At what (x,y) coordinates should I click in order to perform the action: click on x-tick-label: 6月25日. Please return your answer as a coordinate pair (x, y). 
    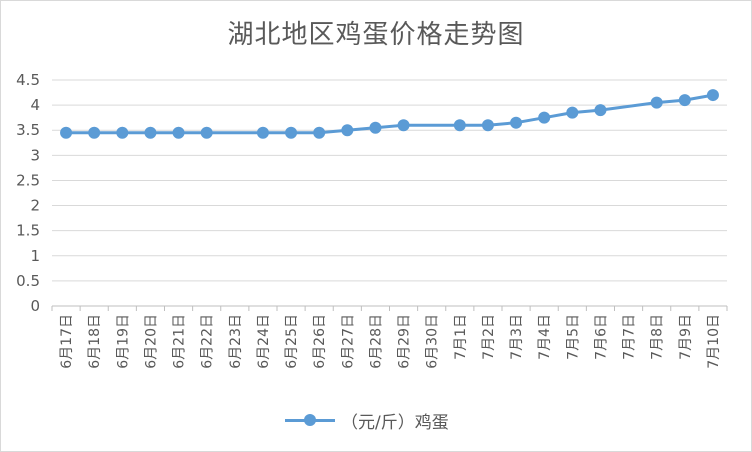
    Looking at the image, I should click on (292, 341).